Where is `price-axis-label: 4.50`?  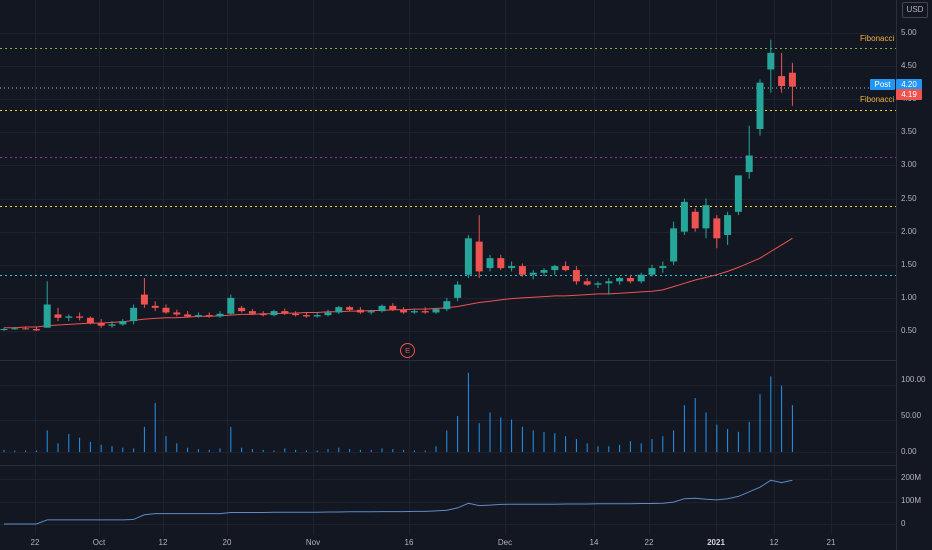
price-axis-label: 4.50 is located at coordinates (909, 66).